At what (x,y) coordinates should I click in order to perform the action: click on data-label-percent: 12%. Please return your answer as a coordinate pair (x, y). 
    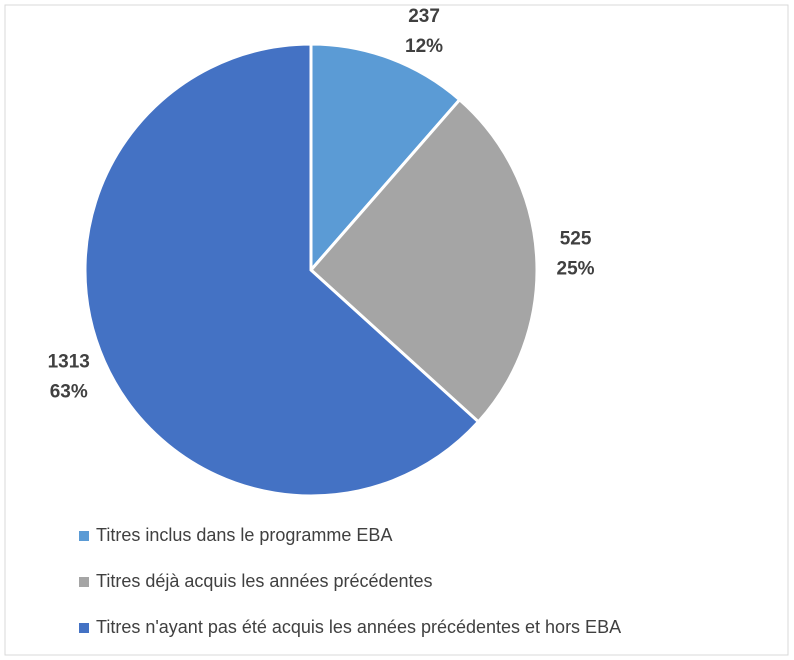
    Looking at the image, I should click on (424, 46).